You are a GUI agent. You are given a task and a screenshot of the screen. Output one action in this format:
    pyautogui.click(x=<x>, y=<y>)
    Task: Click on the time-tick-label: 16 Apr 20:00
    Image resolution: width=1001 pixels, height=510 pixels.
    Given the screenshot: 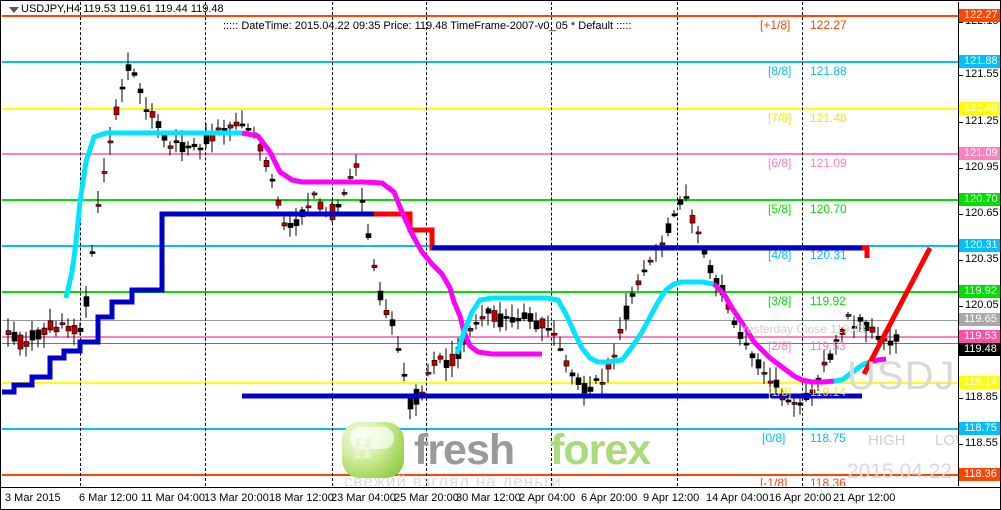 What is the action you would take?
    pyautogui.click(x=800, y=498)
    